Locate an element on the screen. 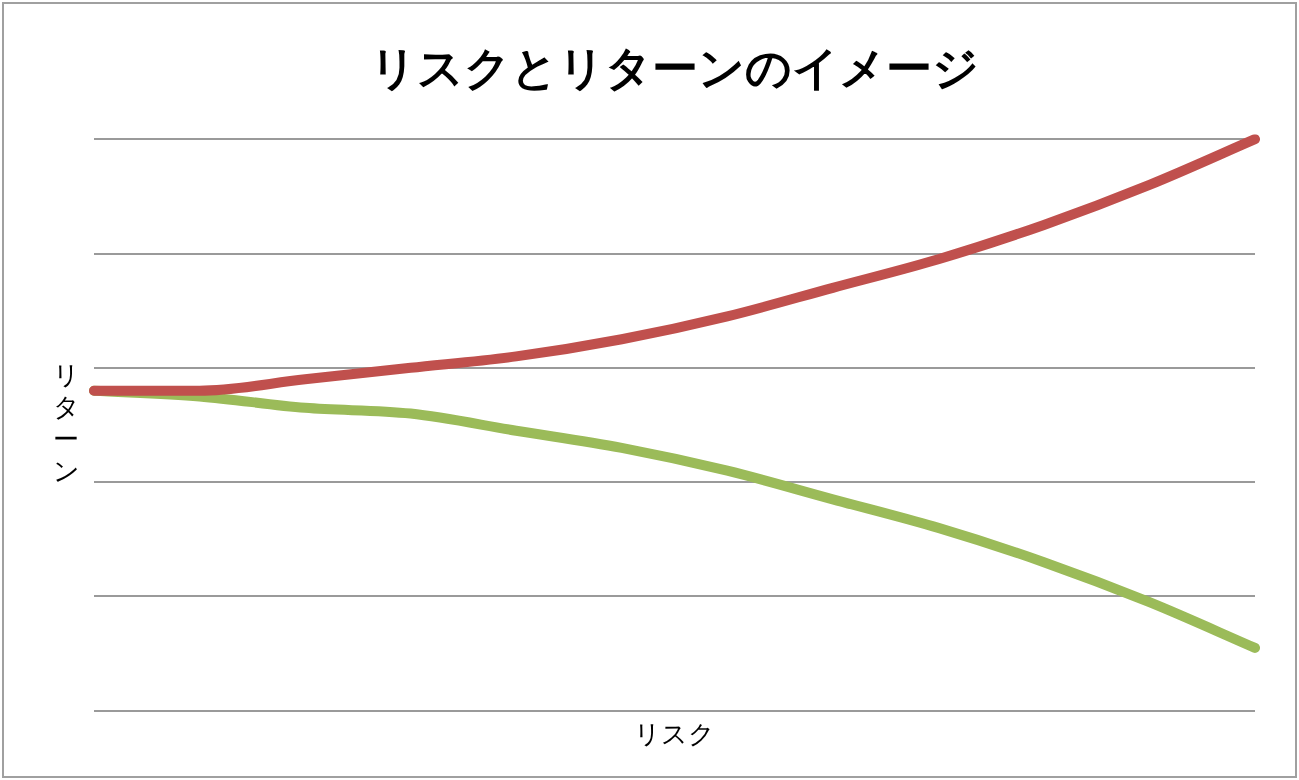 This screenshot has width=1299, height=780. y-axis-title: リターン is located at coordinates (66, 422).